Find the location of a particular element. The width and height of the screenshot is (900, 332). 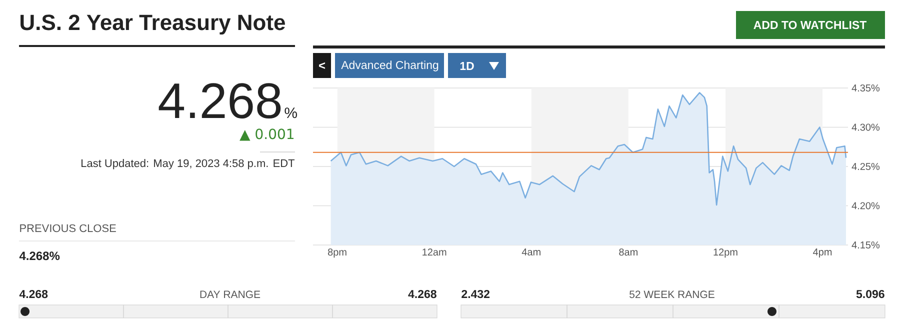

x-tick-label: 4am is located at coordinates (531, 252).